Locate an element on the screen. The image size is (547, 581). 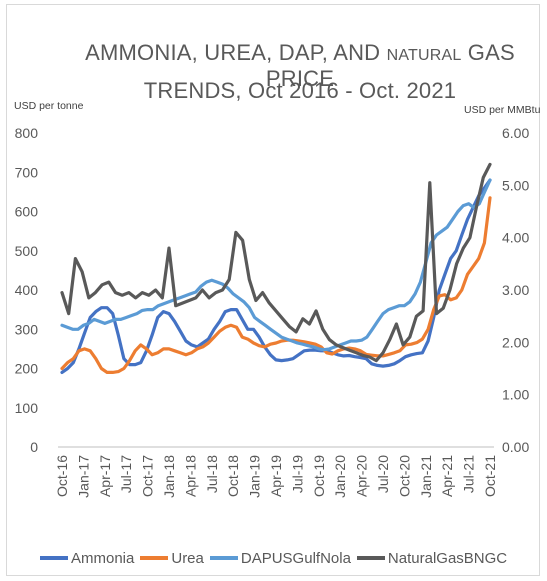
x-tick-label: Jan-18 is located at coordinates (169, 476).